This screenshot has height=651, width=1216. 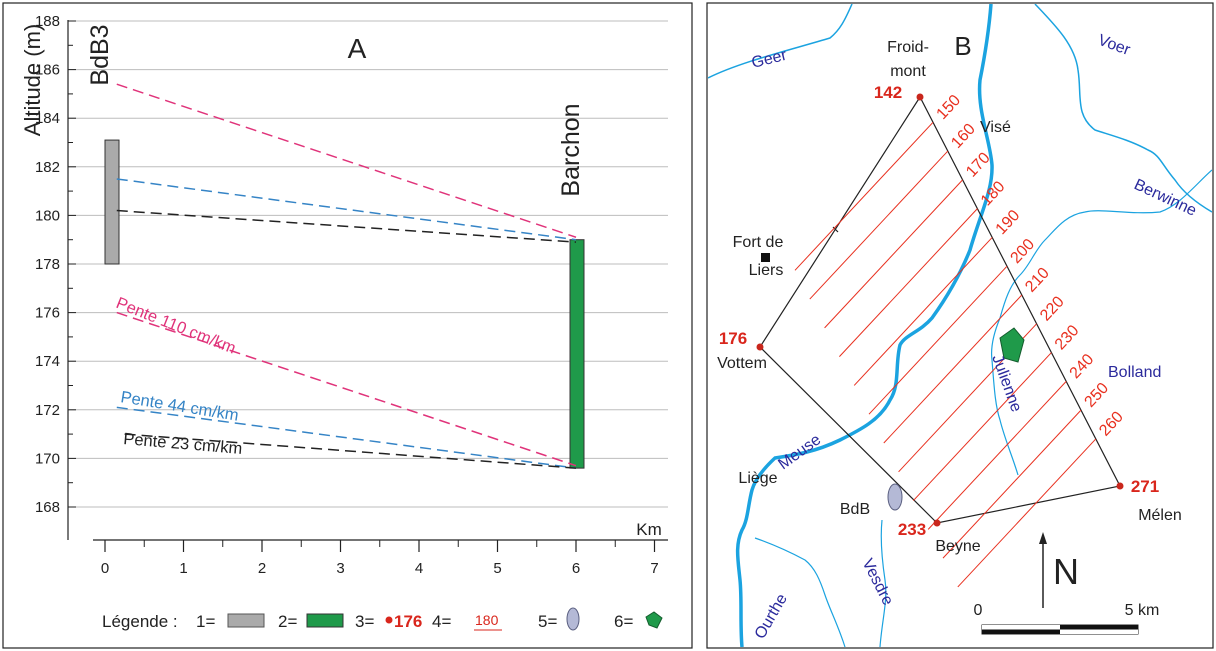 What do you see at coordinates (47, 361) in the screenshot?
I see `y-tick-label: 174` at bounding box center [47, 361].